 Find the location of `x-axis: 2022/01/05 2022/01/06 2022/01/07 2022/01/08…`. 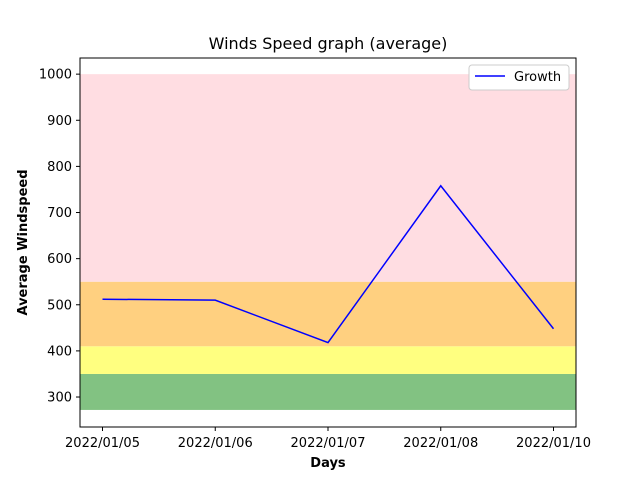

x-axis: 2022/01/05 2022/01/06 2022/01/07 2022/01/08… is located at coordinates (328, 439).